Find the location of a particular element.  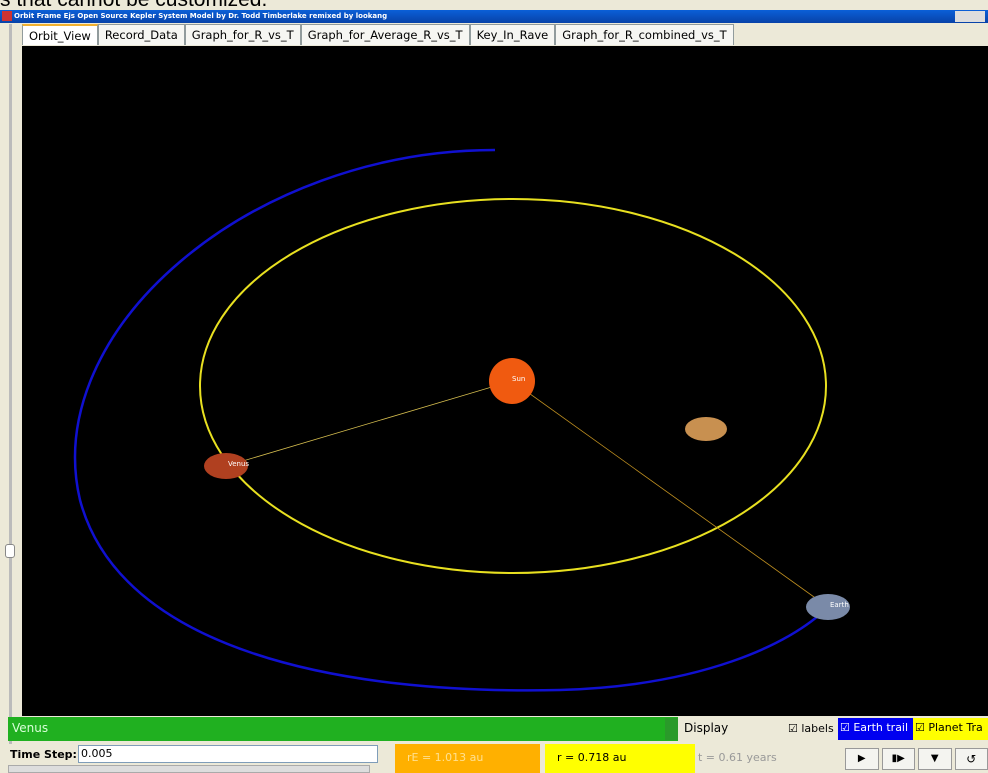

venus-radius is located at coordinates (369, 423).